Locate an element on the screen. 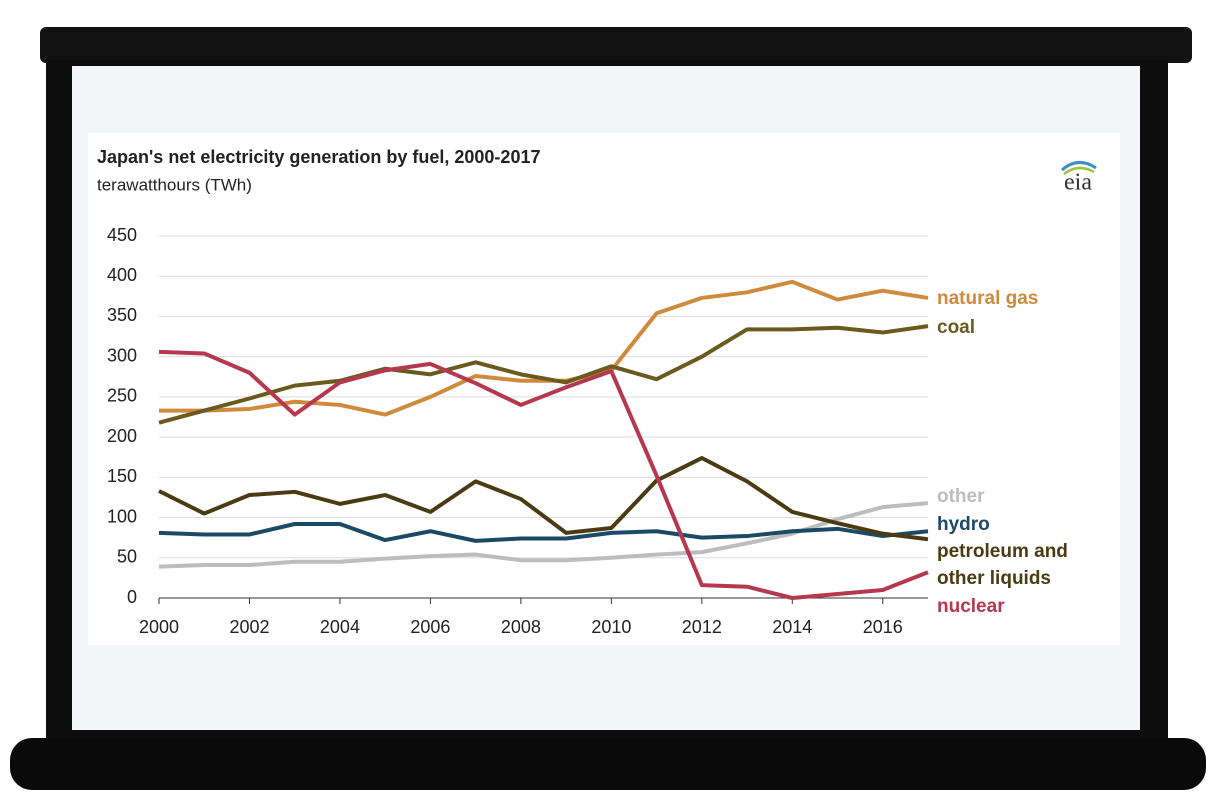 The image size is (1214, 796). y-tick-label: 100 is located at coordinates (122, 516).